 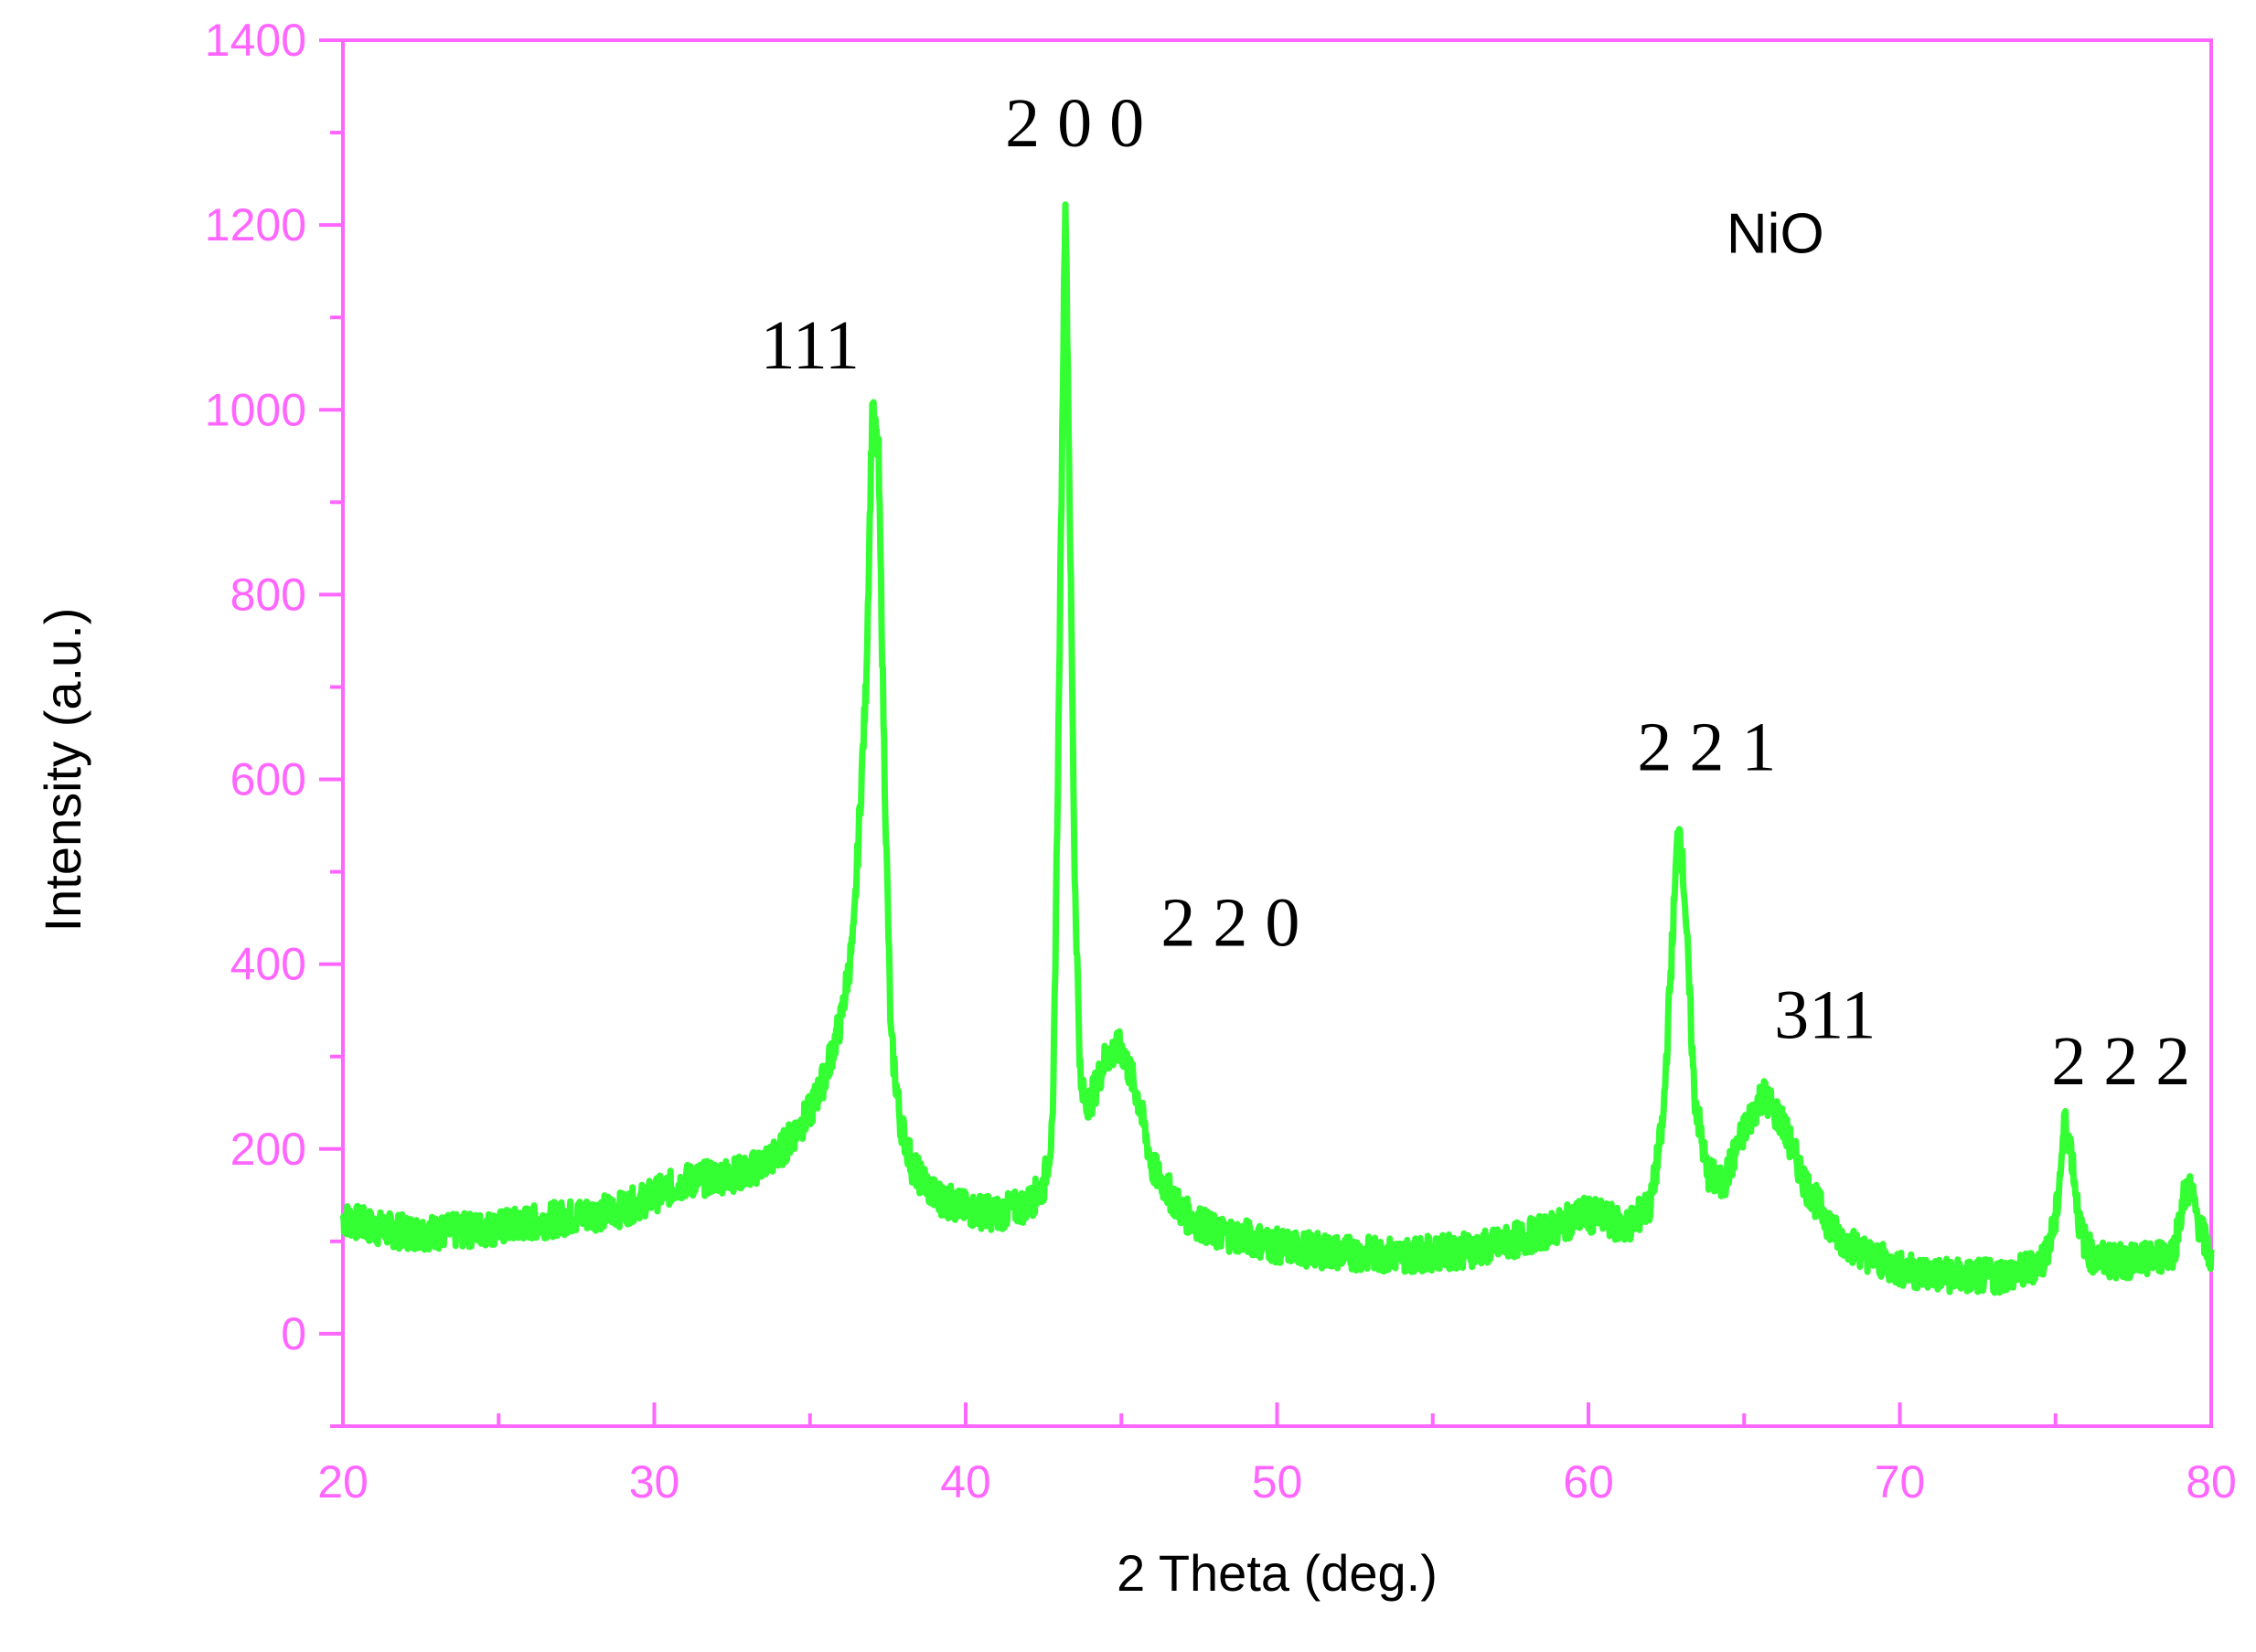 I want to click on x-tick-label: 70, so click(x=1900, y=1482).